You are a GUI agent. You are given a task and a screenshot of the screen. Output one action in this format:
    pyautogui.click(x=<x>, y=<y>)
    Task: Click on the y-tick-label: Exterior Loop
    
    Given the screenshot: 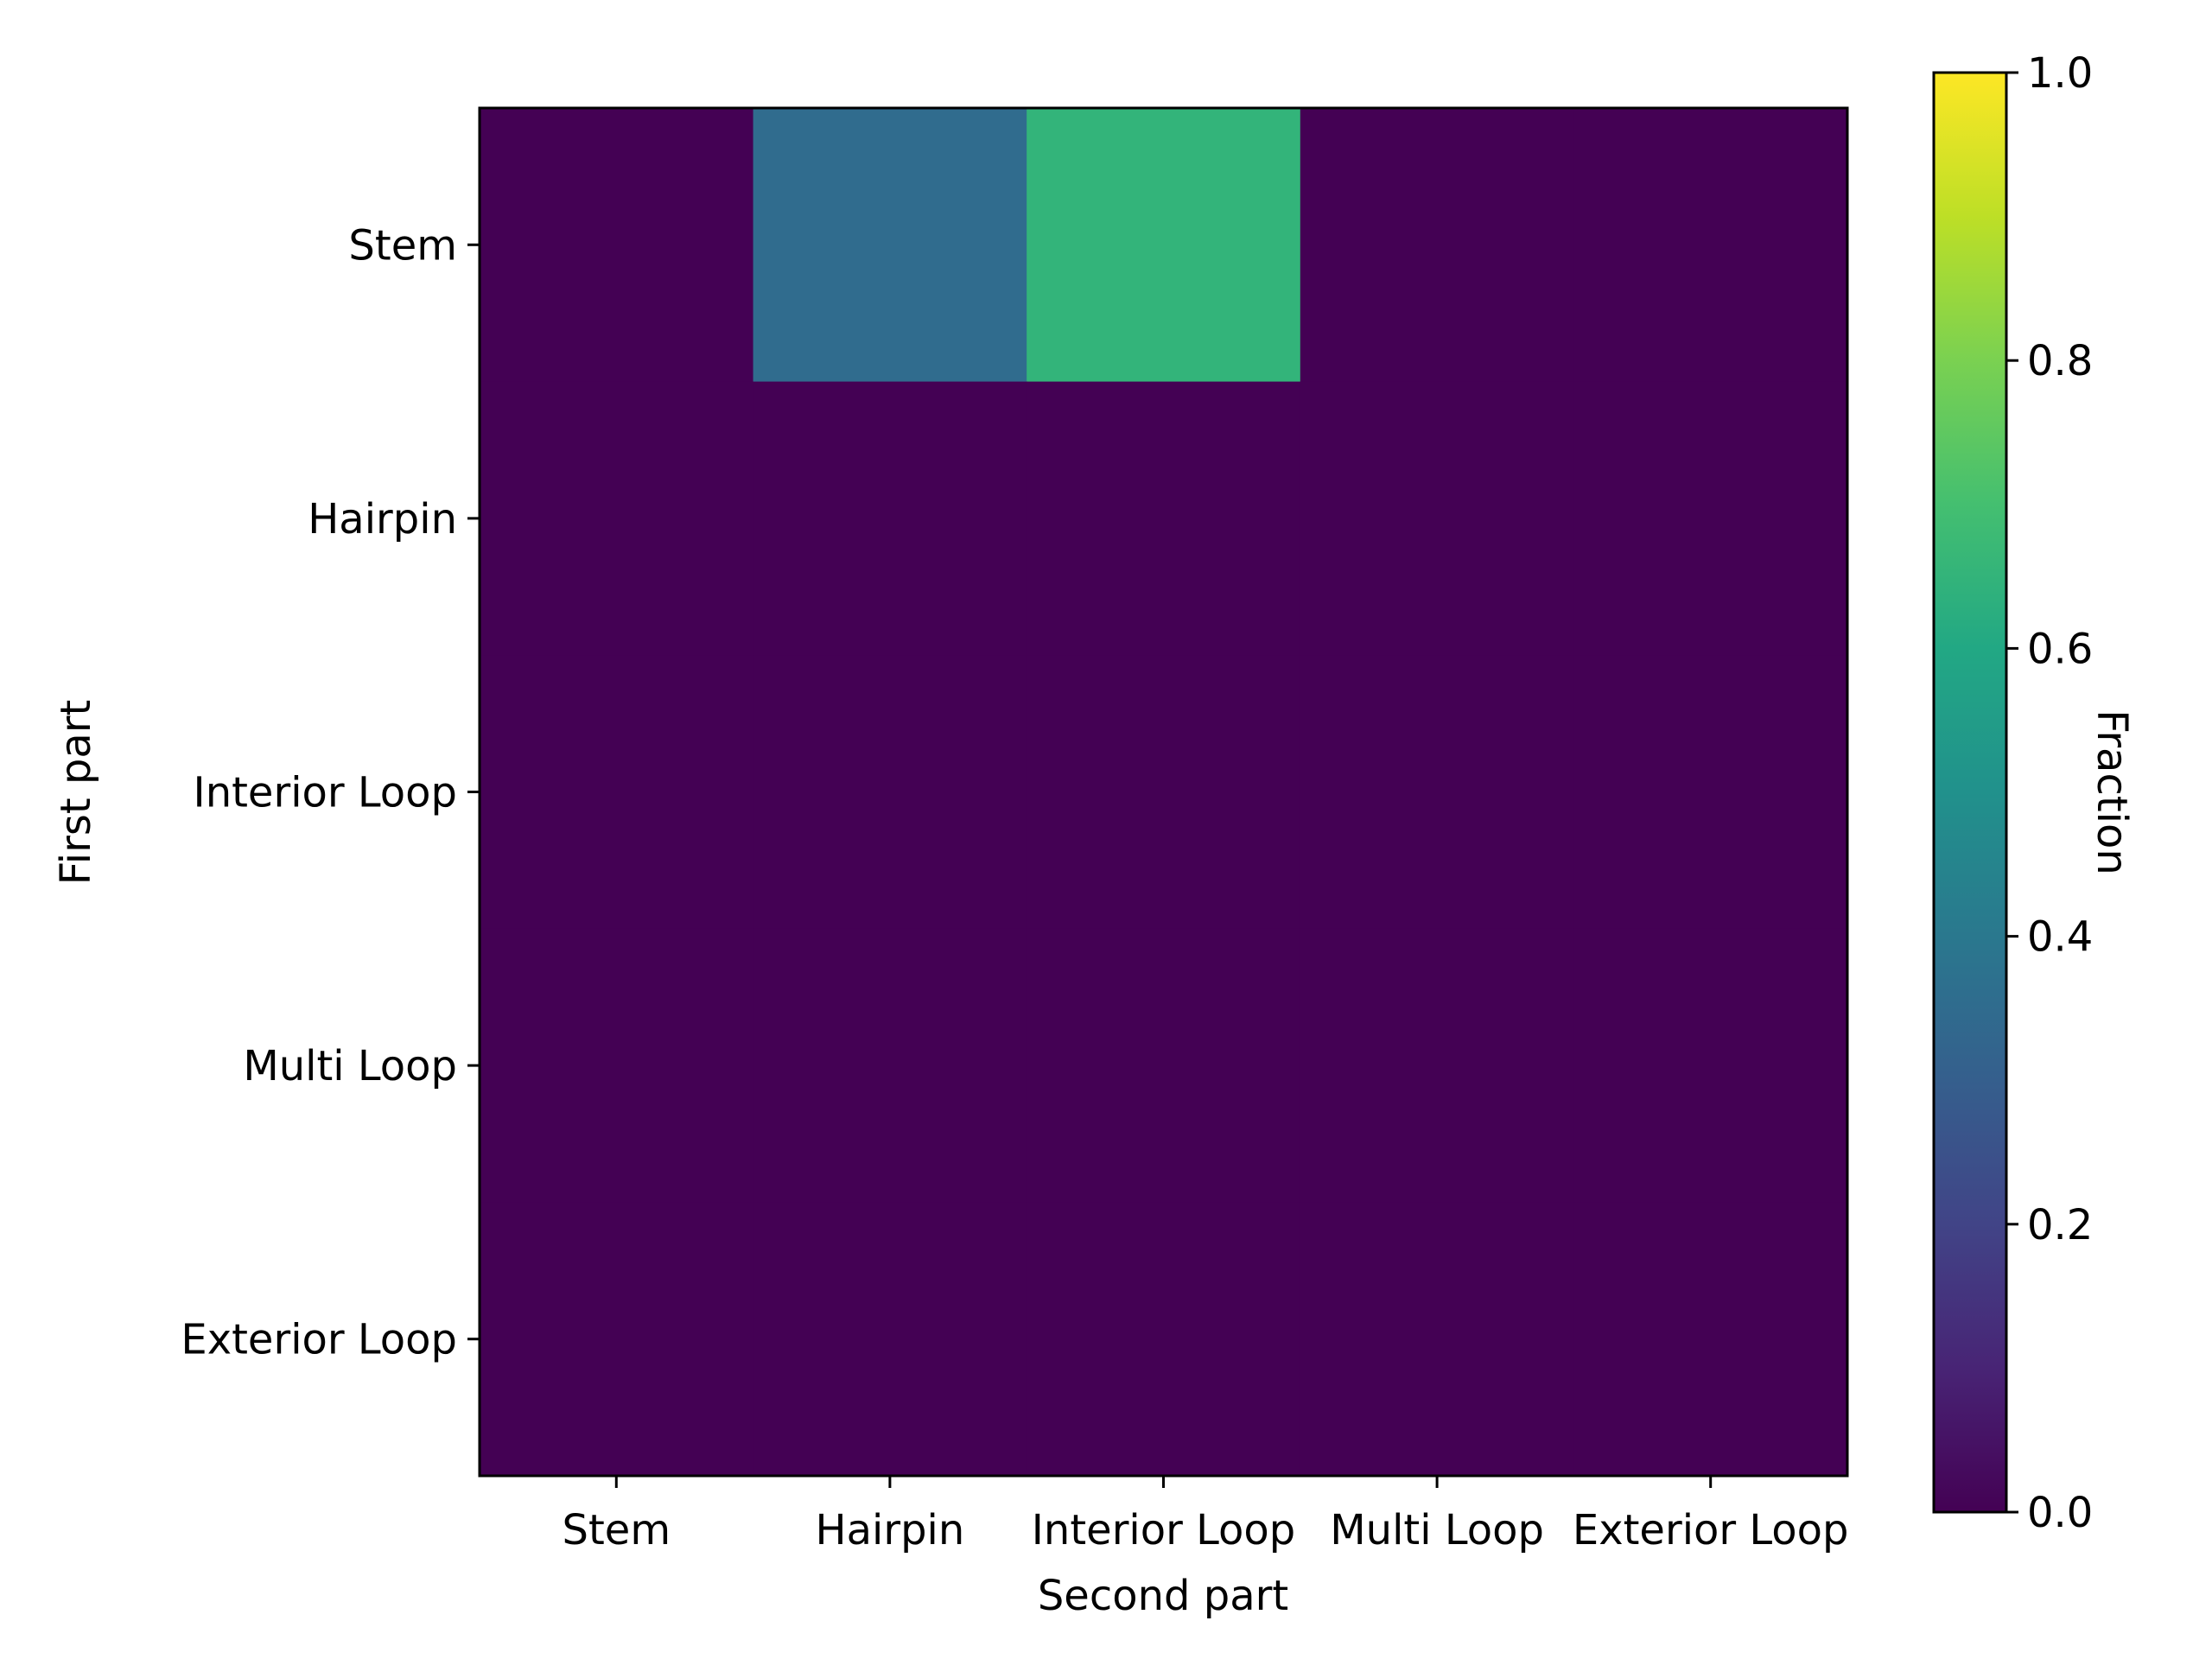 What is the action you would take?
    pyautogui.click(x=319, y=1340)
    